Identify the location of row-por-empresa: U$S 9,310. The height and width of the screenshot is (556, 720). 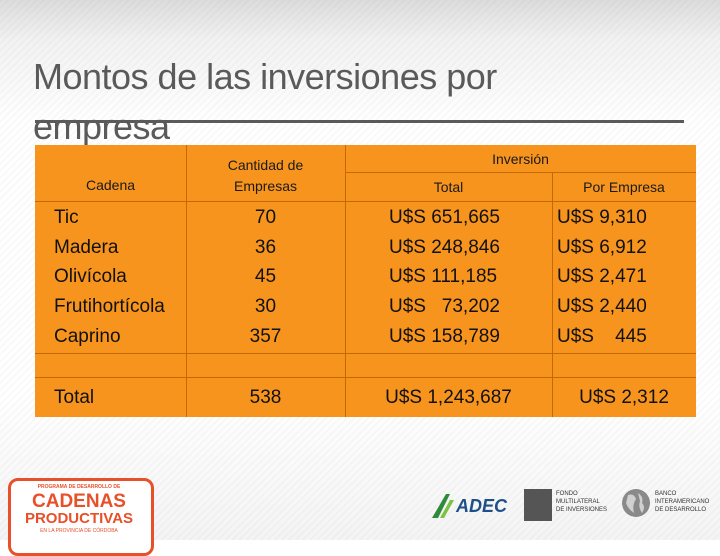
(602, 217).